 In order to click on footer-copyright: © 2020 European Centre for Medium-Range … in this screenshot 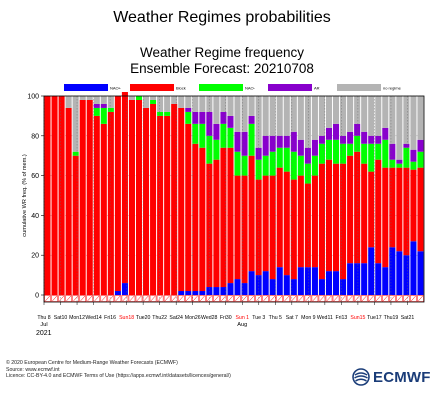, I will do `click(92, 363)`.